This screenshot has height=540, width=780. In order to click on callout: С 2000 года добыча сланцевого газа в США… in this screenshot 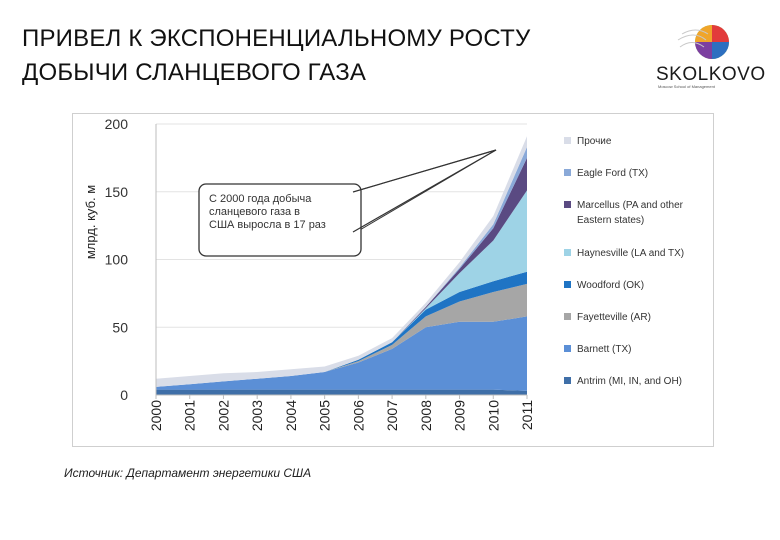, I will do `click(347, 203)`.